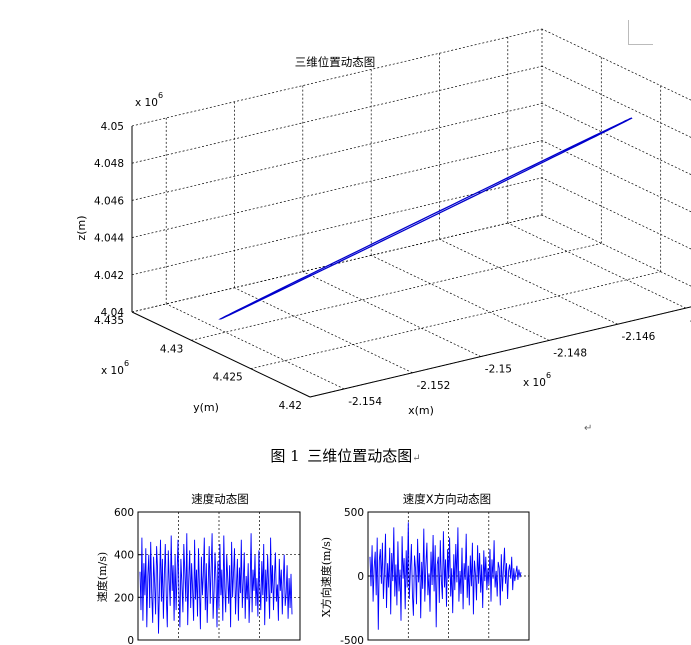 The height and width of the screenshot is (645, 691). What do you see at coordinates (109, 239) in the screenshot?
I see `z-tick-label: 4.044` at bounding box center [109, 239].